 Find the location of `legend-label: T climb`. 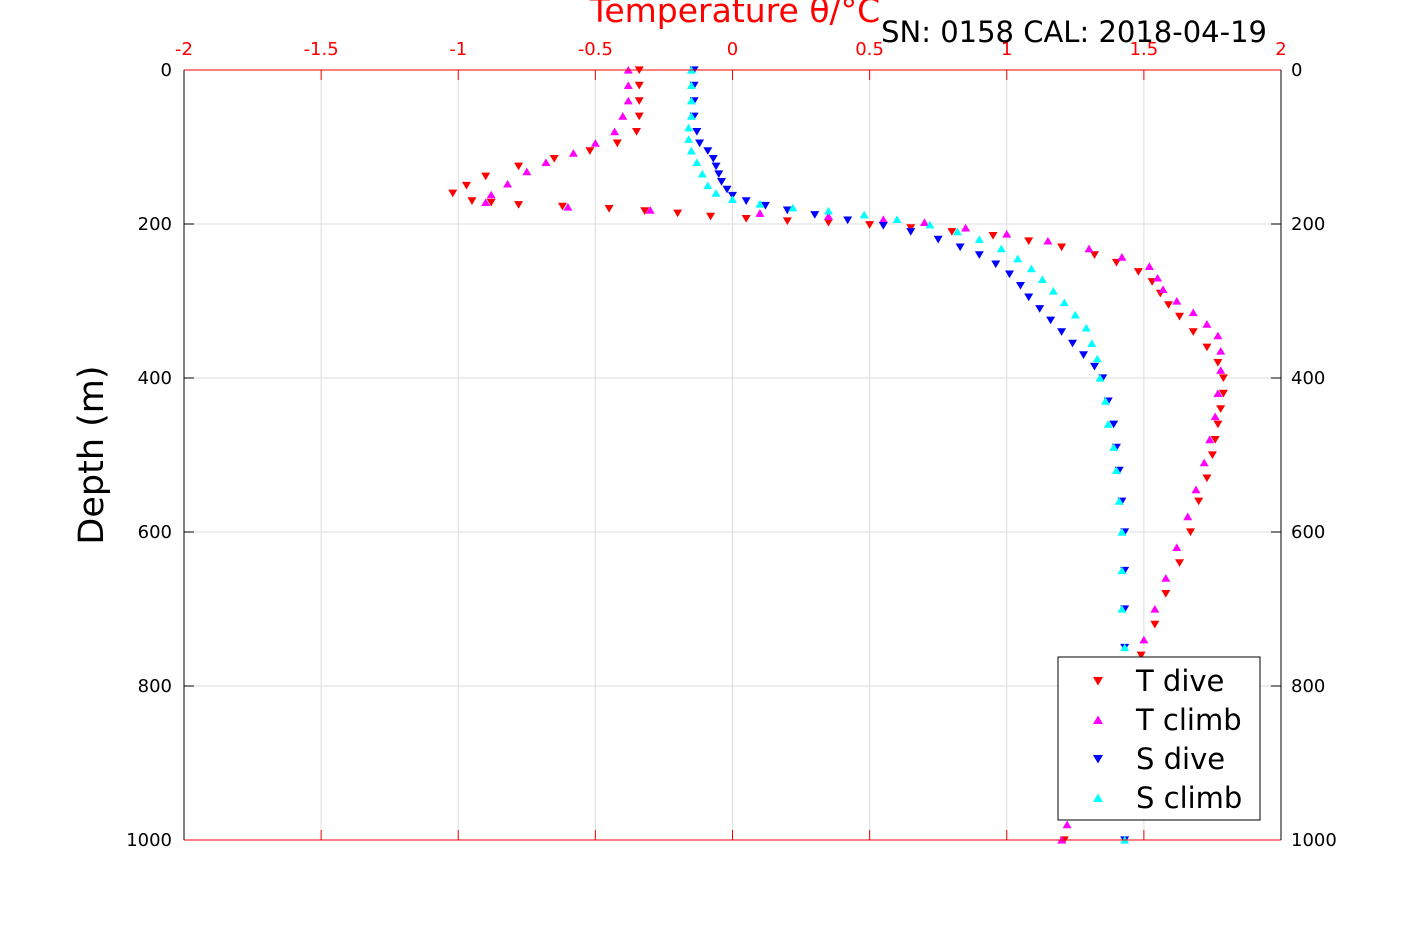

legend-label: T climb is located at coordinates (1188, 720).